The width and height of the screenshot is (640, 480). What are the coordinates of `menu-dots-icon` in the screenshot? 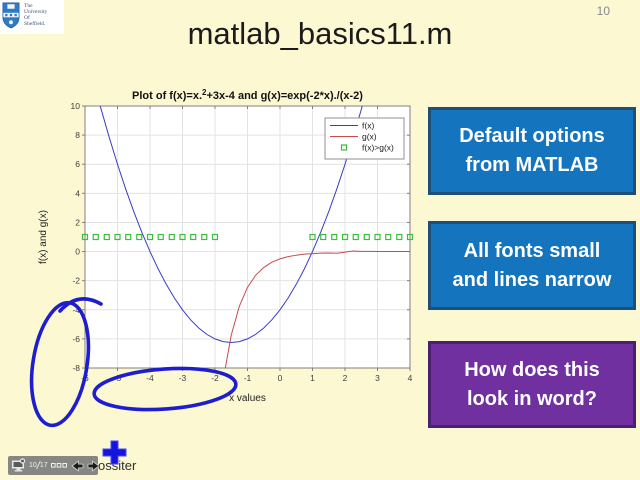 It's located at (58, 465).